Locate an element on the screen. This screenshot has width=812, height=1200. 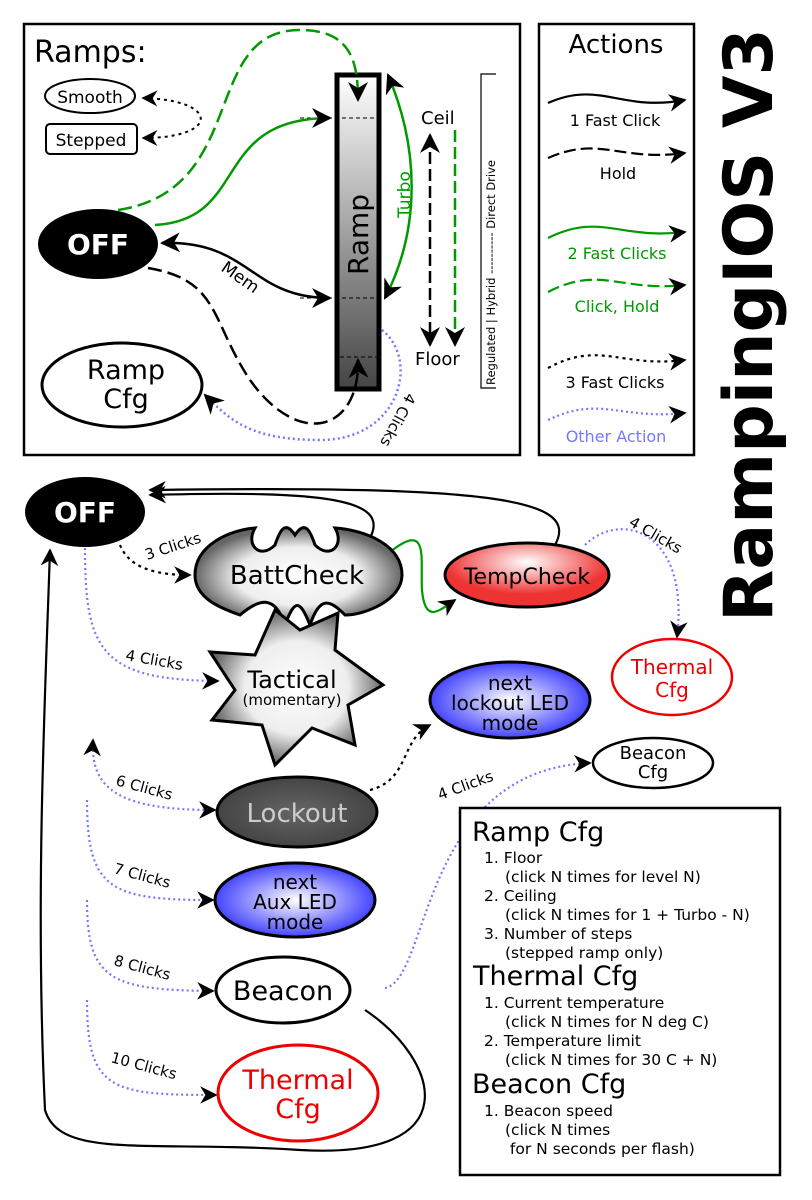
ramp-bar is located at coordinates (358, 232).